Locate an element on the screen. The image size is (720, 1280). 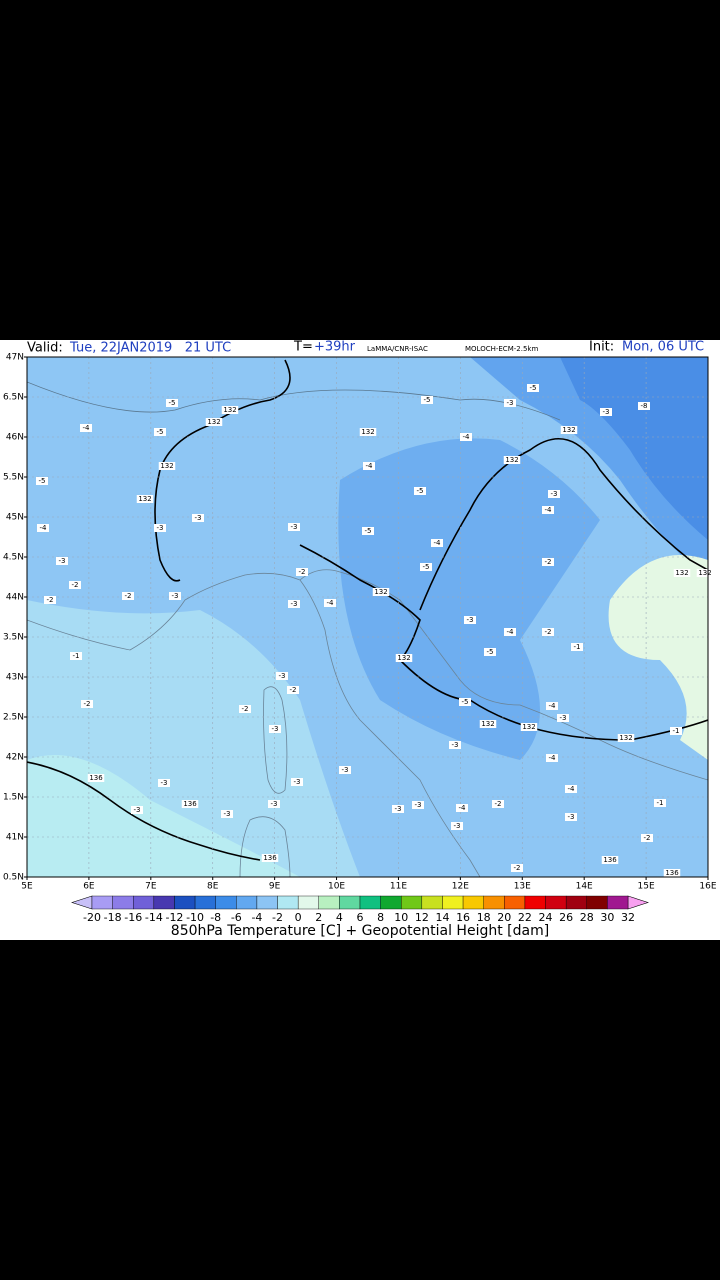
colorbar-label: -12 is located at coordinates (174, 917).